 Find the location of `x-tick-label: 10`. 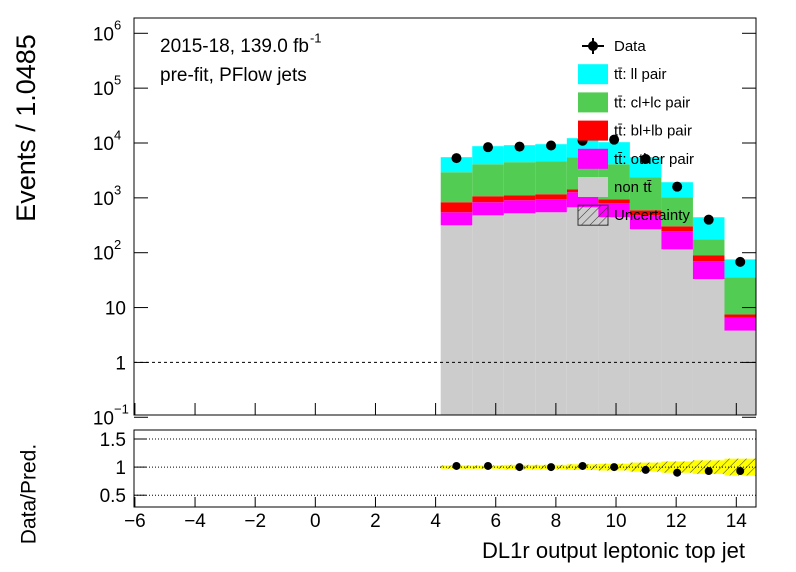

x-tick-label: 10 is located at coordinates (615, 521).